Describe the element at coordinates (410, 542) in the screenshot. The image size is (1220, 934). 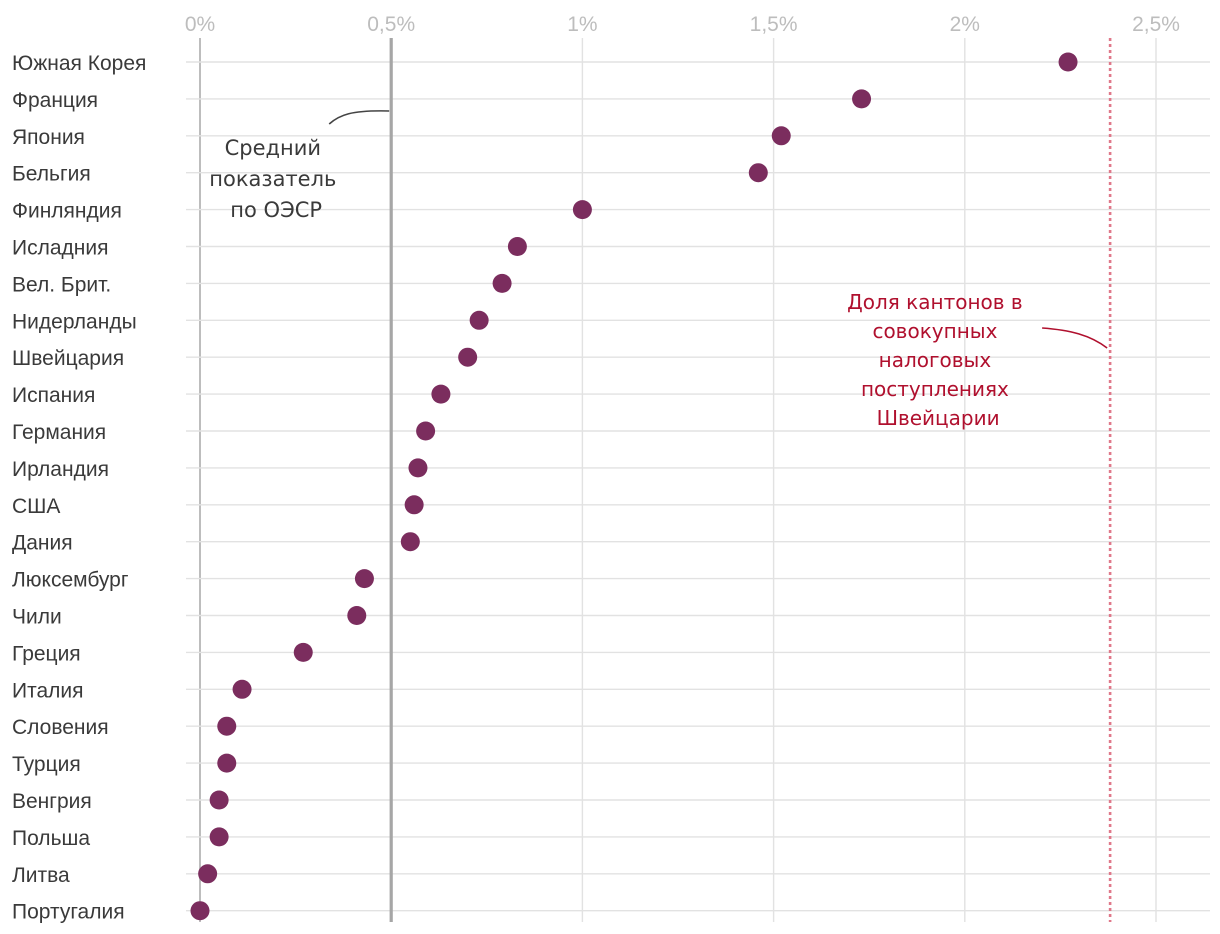
I see `data-point: Дания` at that location.